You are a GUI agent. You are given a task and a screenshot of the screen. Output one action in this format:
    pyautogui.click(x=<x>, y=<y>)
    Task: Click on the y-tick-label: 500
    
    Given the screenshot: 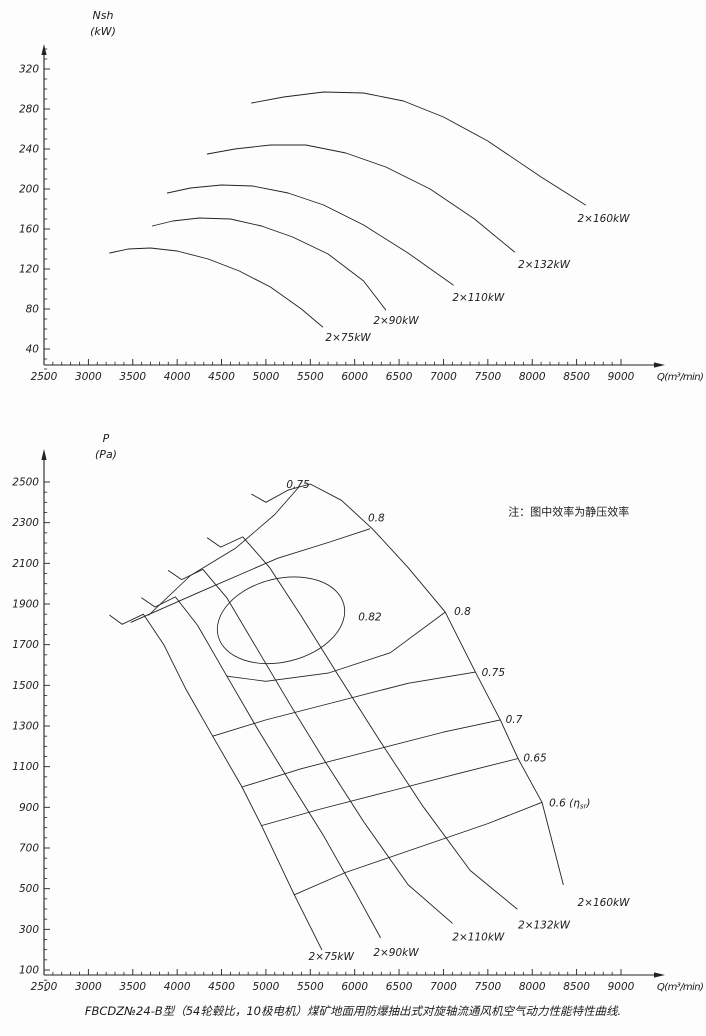 What is the action you would take?
    pyautogui.click(x=29, y=889)
    